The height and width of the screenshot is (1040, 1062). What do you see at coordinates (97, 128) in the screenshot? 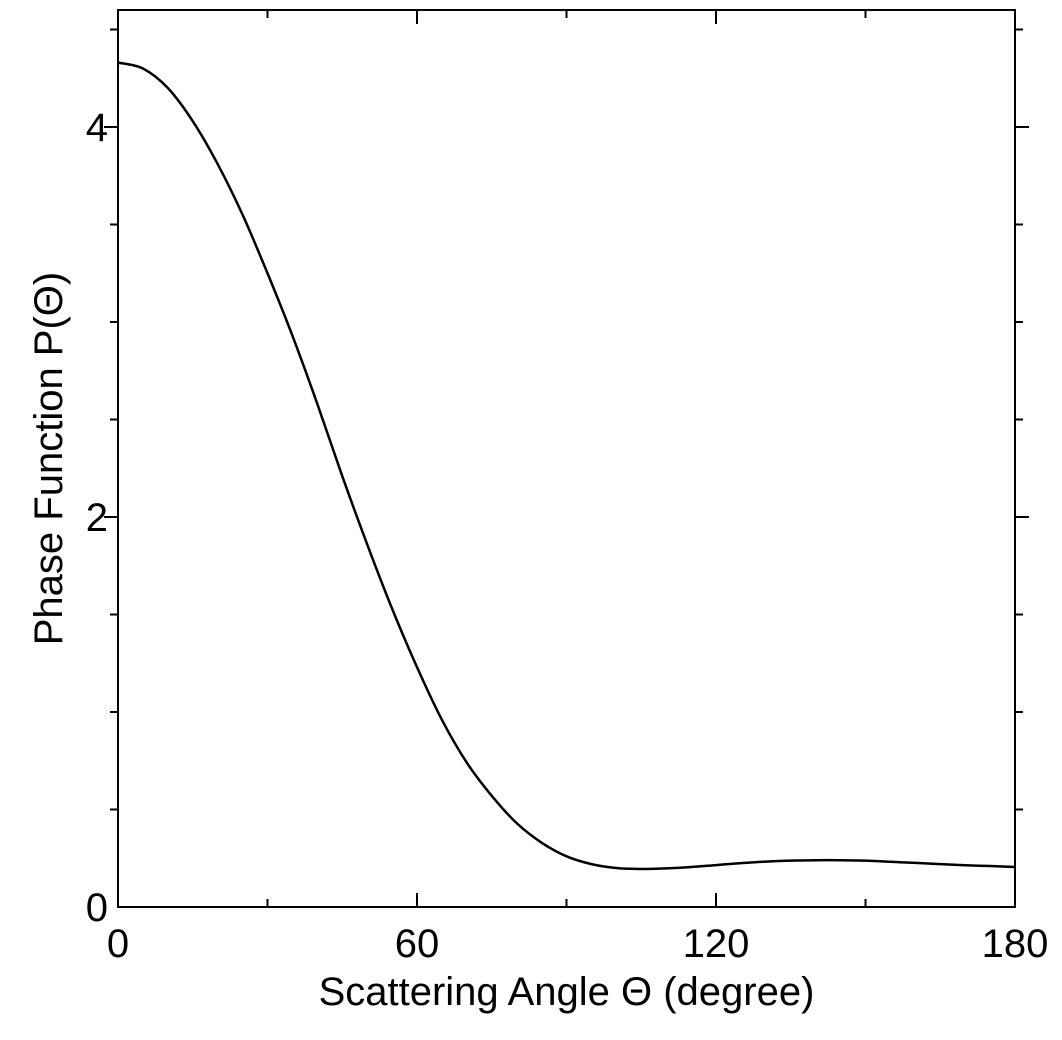
I see `y-tick-label: 4` at bounding box center [97, 128].